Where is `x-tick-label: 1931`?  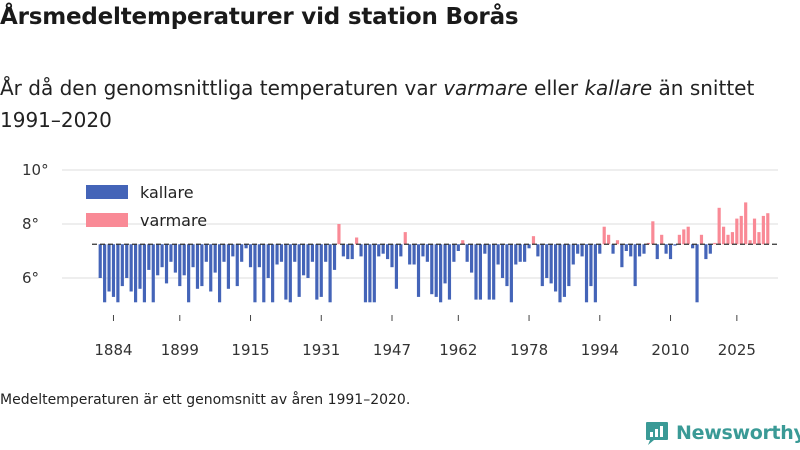
x-tick-label: 1931 is located at coordinates (321, 350).